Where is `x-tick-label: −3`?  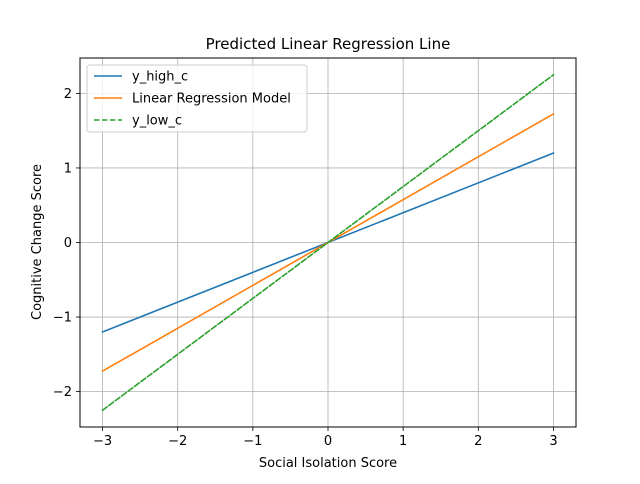 x-tick-label: −3 is located at coordinates (102, 441).